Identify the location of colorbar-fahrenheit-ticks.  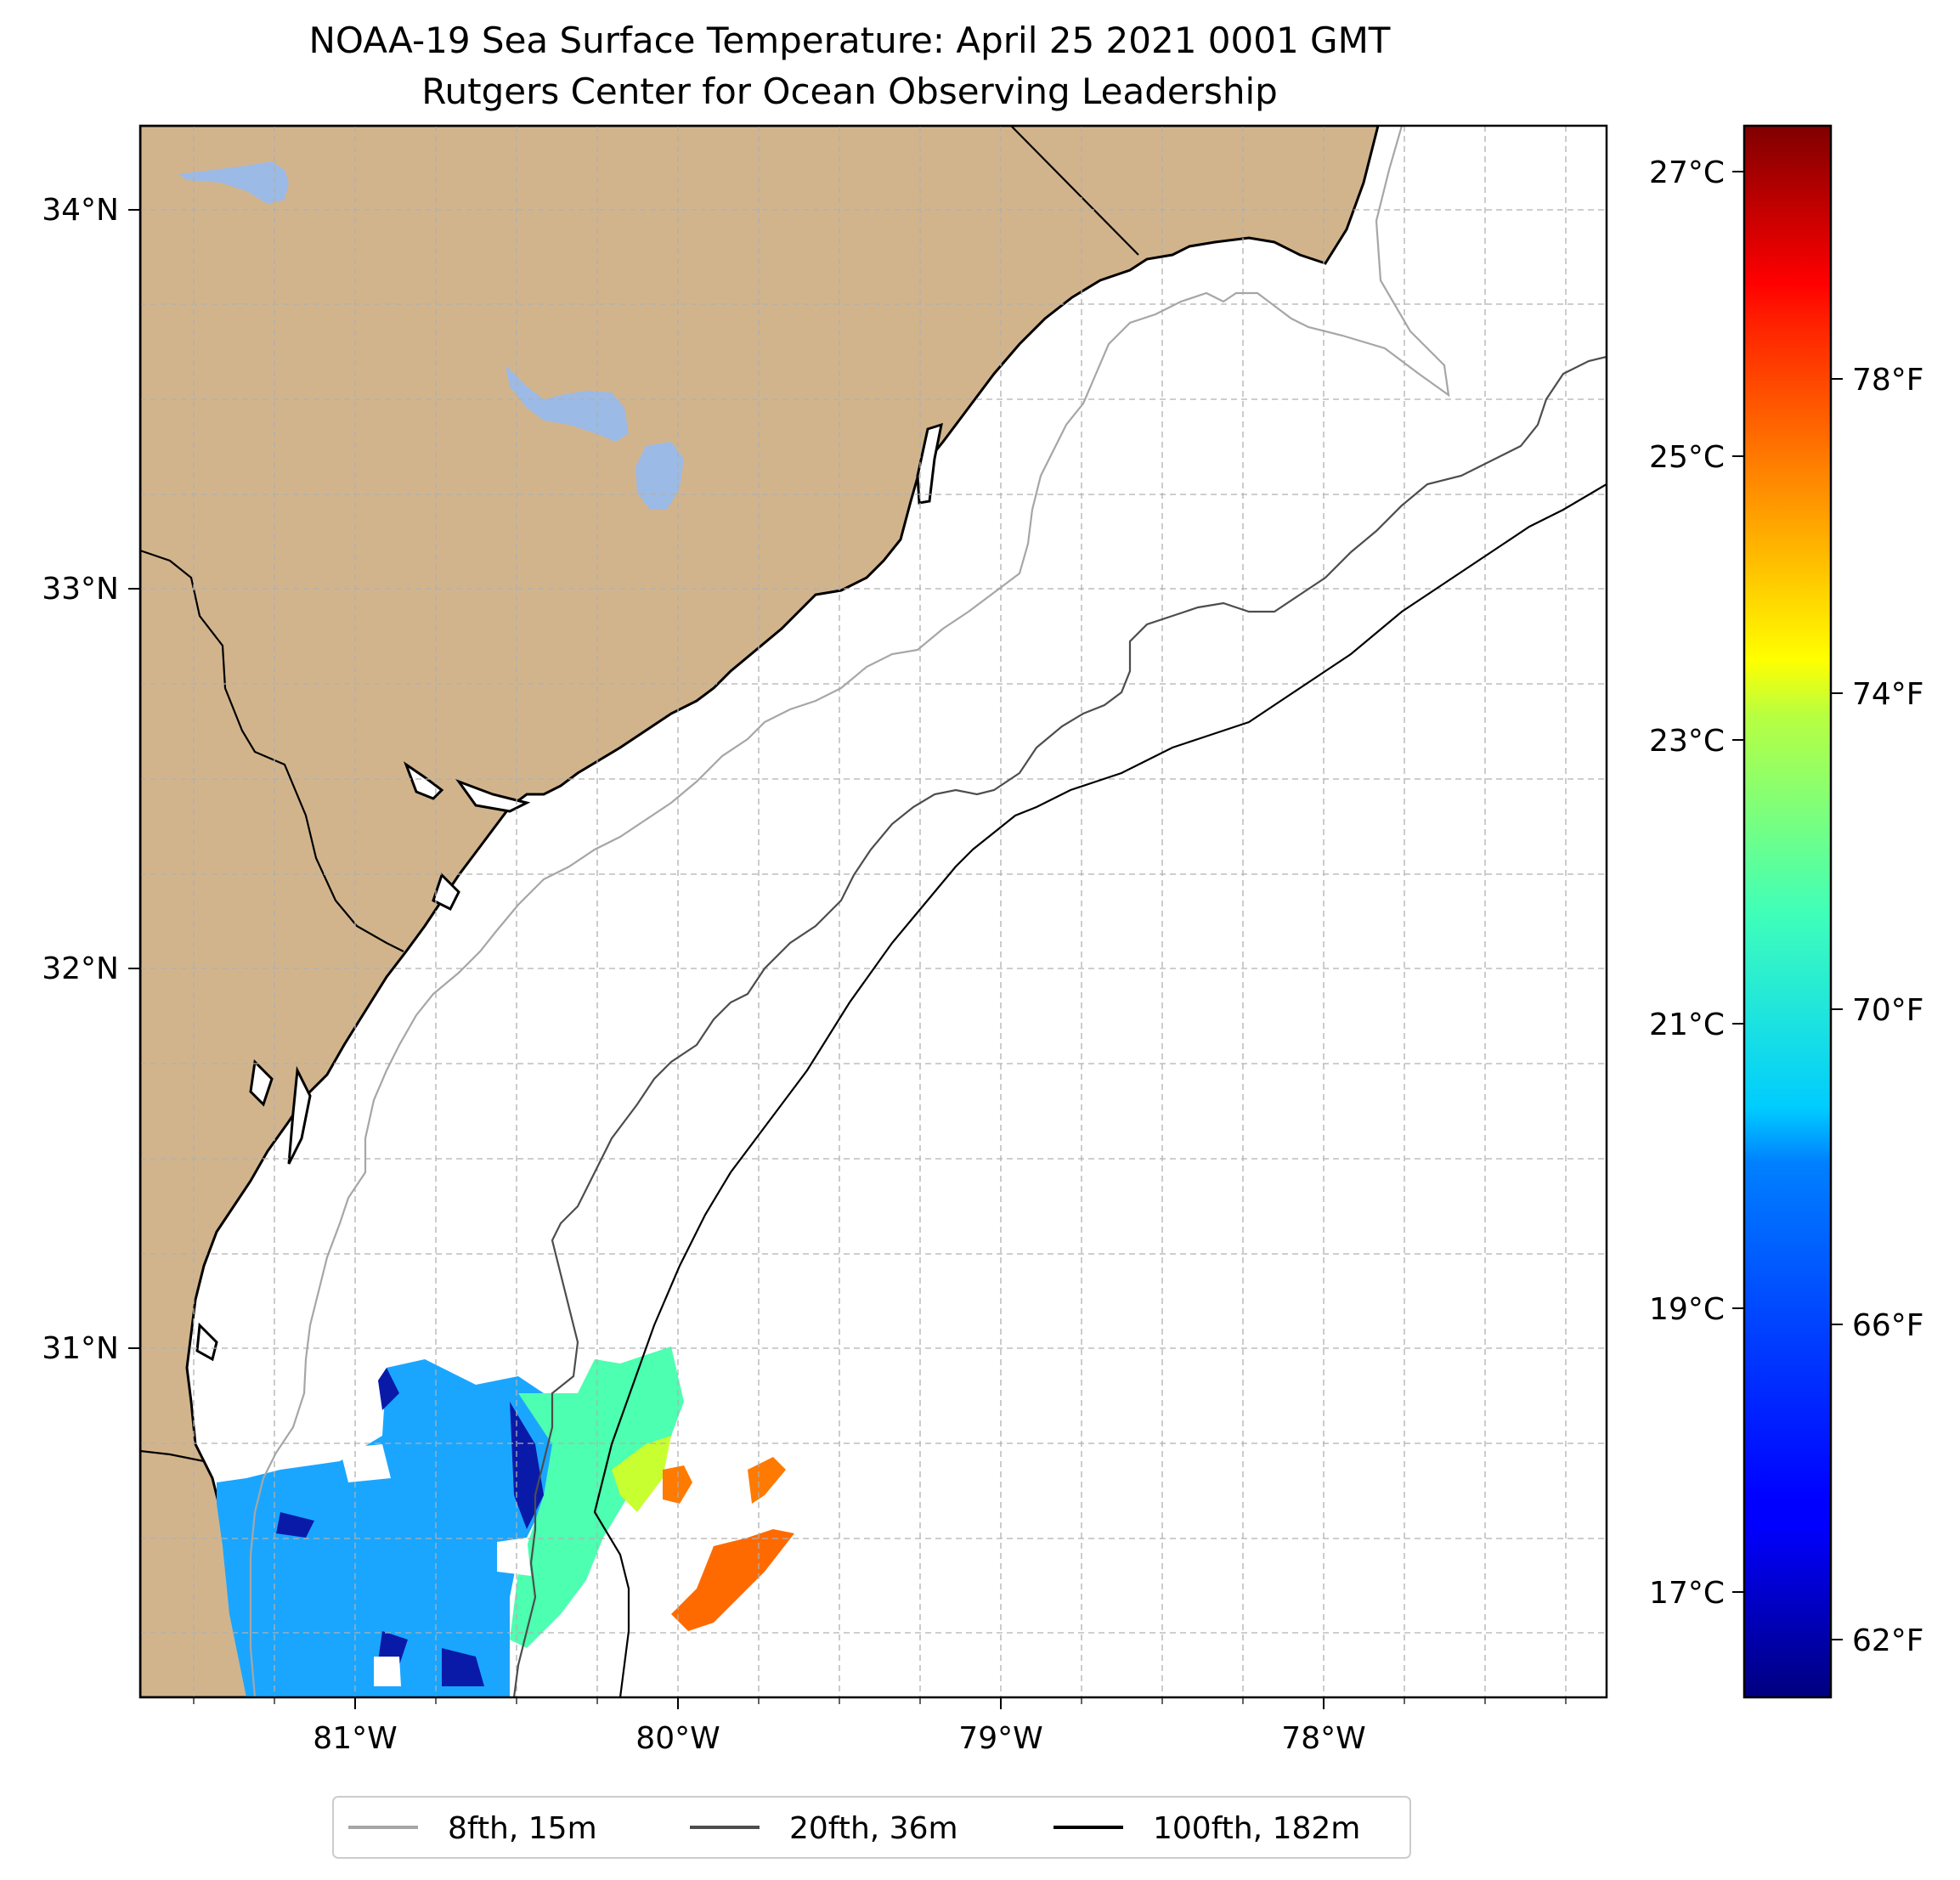
(1837, 1009).